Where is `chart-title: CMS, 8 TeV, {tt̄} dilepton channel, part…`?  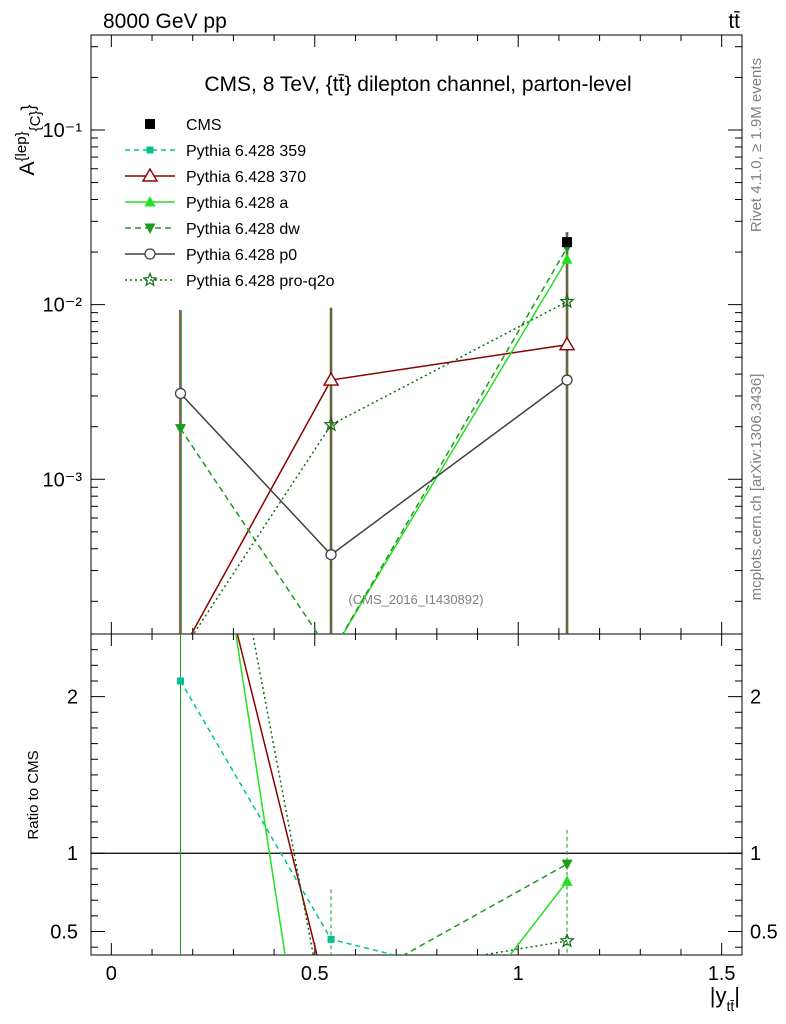
chart-title: CMS, 8 TeV, {tt̄} dilepton channel, part… is located at coordinates (417, 84).